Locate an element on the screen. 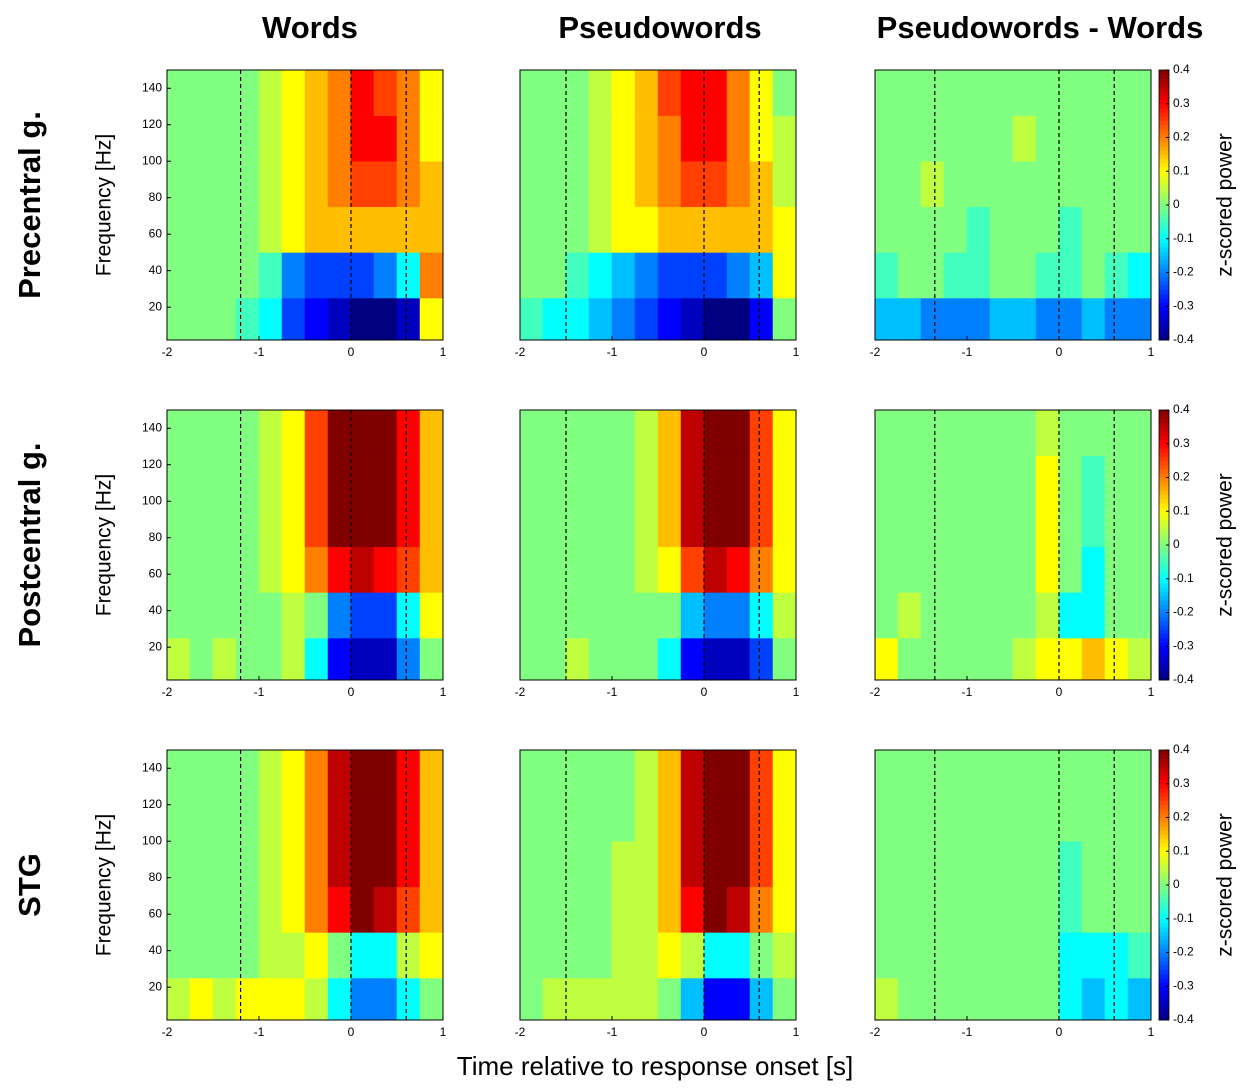  colorbar-tick-label: -0.2 is located at coordinates (1183, 952).